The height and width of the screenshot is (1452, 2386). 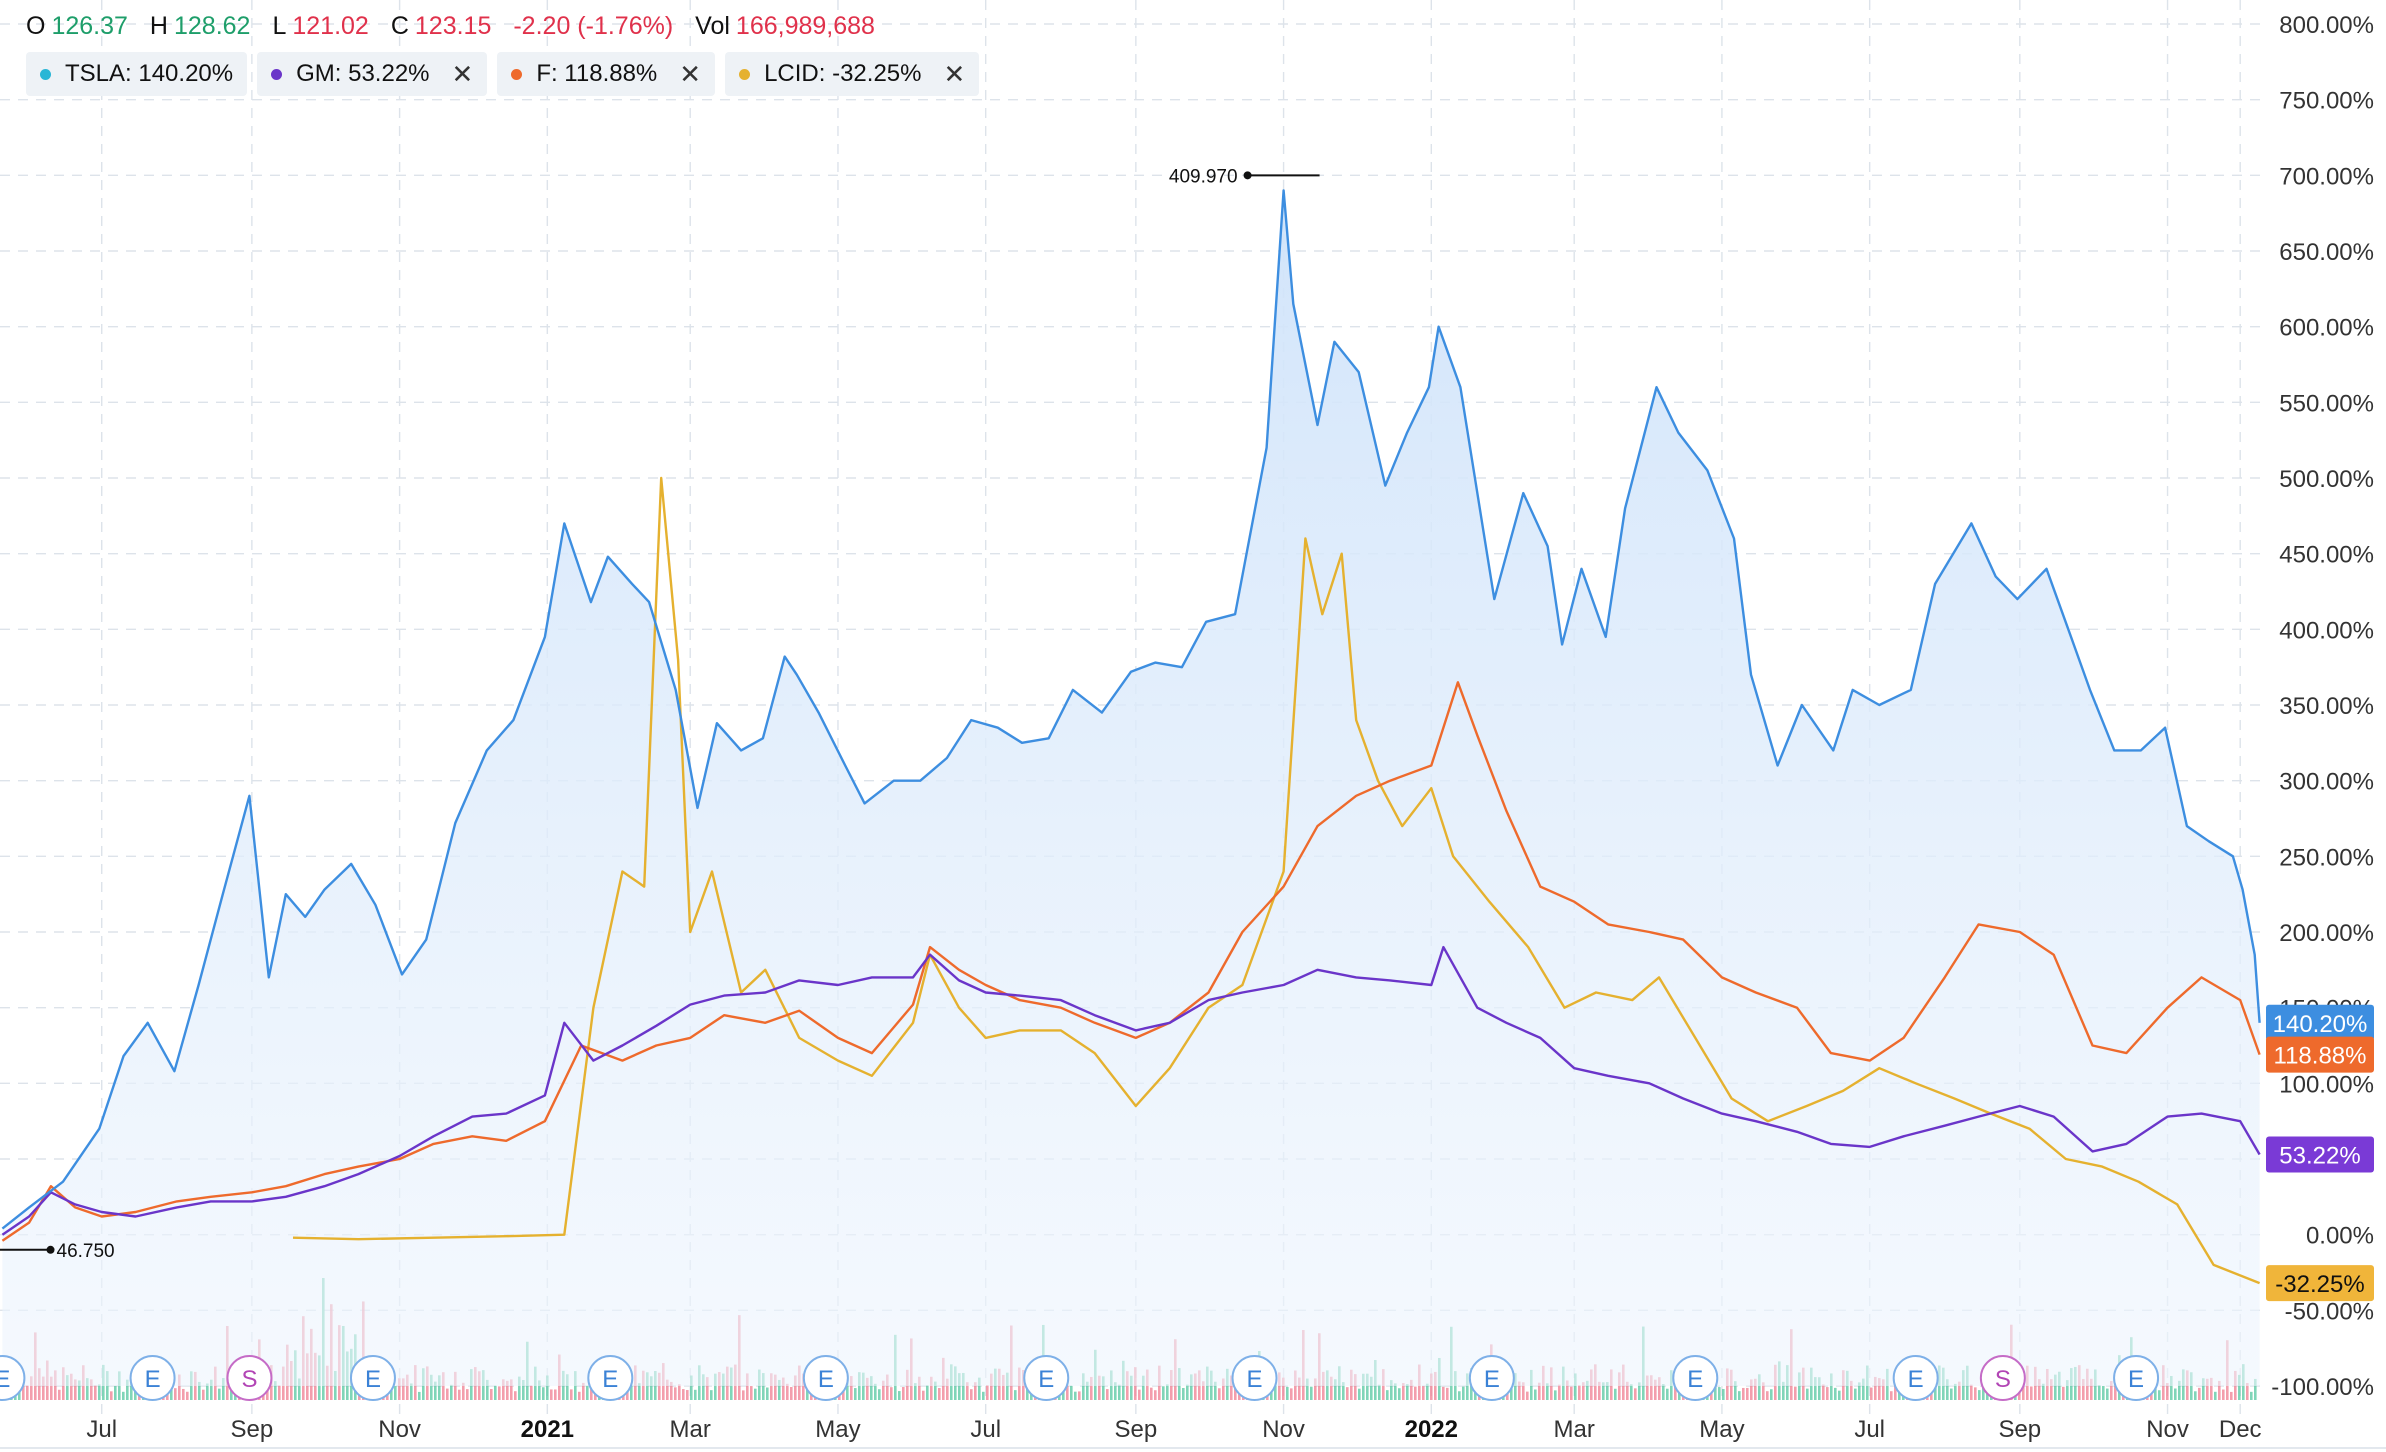 I want to click on legend-chip-lcid: LCID: -32.25% ✕, so click(x=852, y=74).